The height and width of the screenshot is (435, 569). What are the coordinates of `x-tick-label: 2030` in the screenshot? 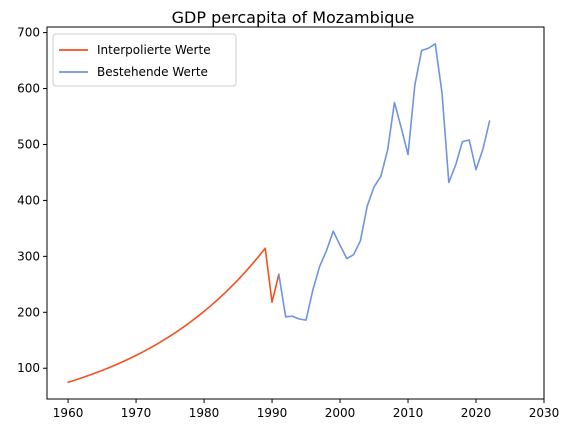 It's located at (544, 413).